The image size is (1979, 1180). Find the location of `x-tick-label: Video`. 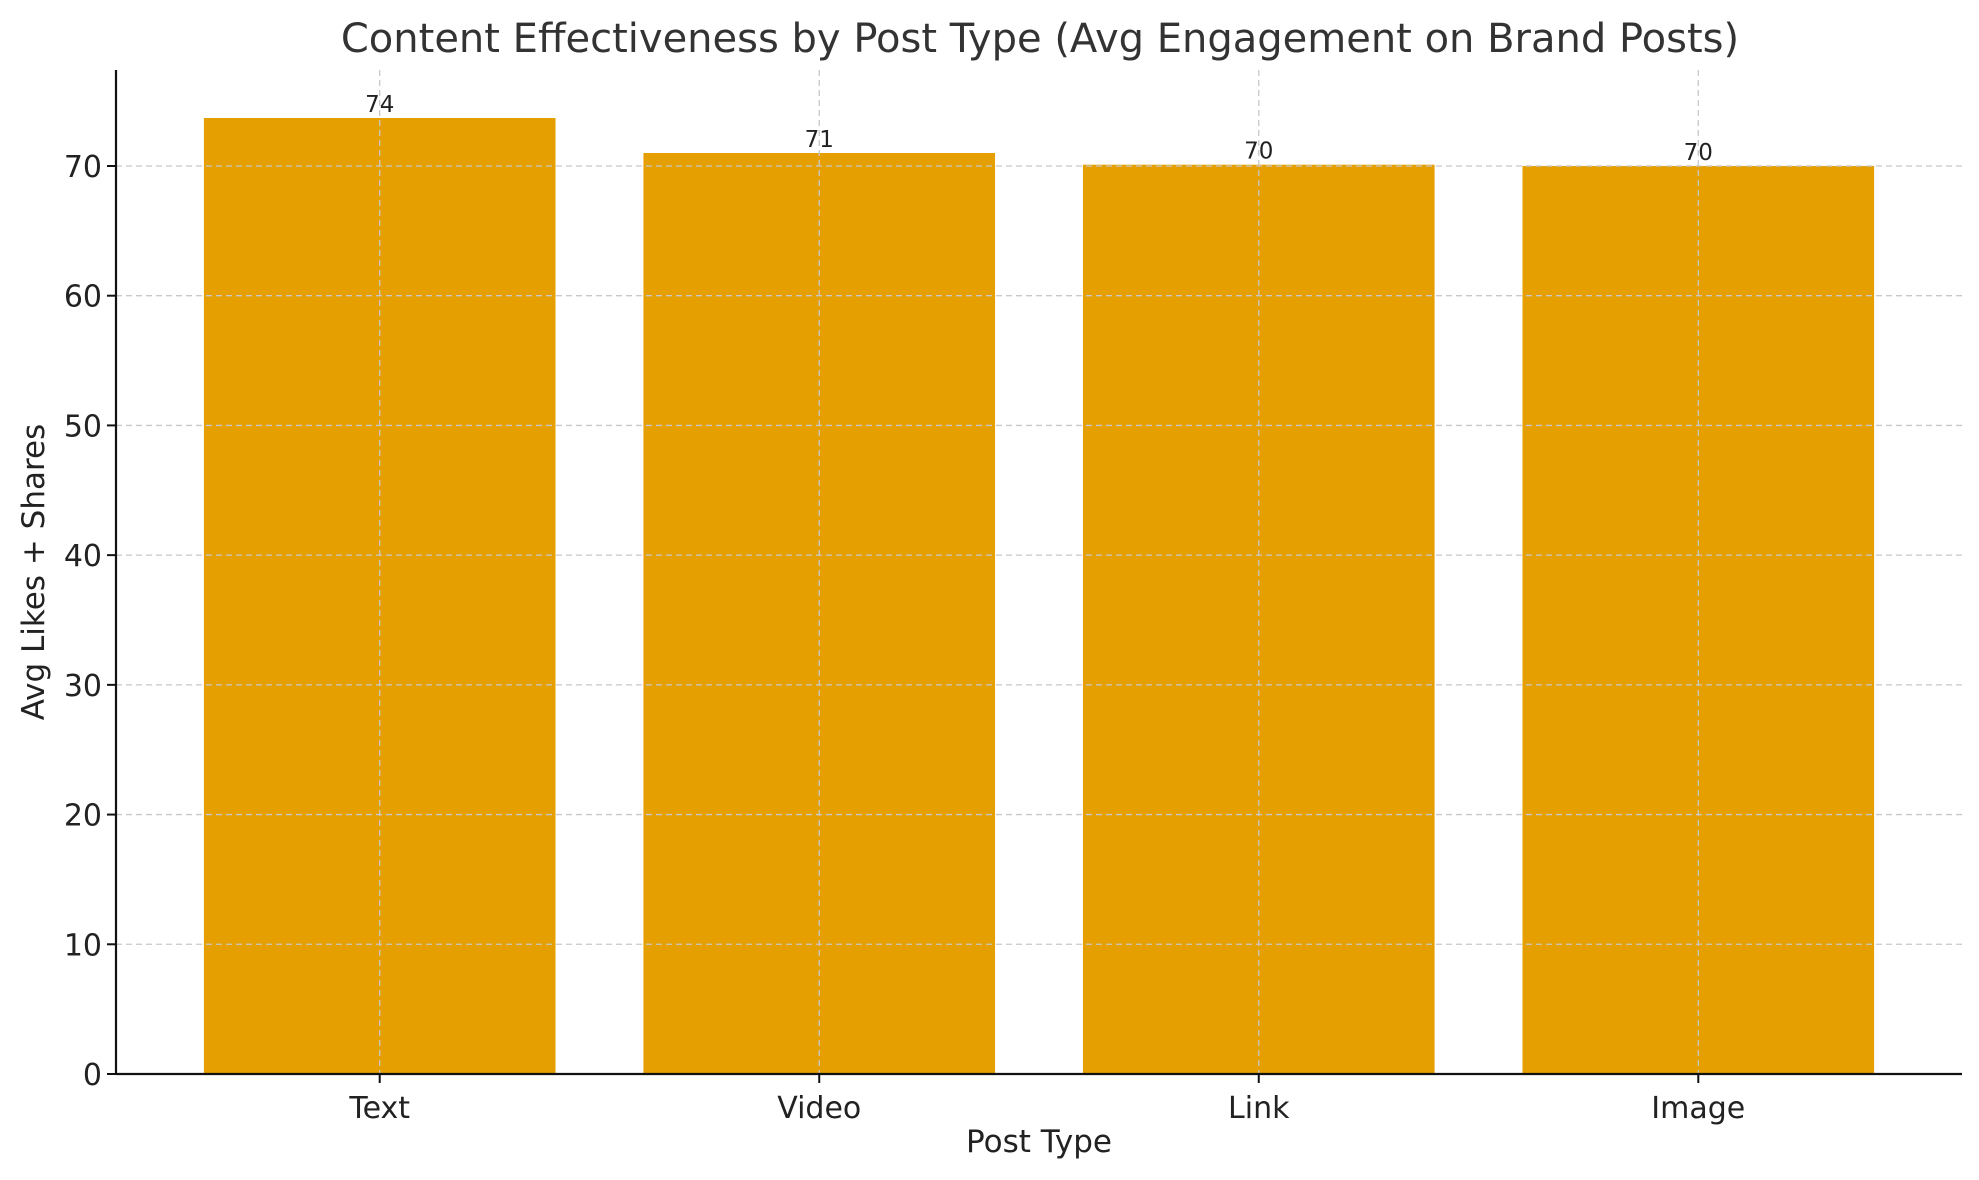

x-tick-label: Video is located at coordinates (819, 1108).